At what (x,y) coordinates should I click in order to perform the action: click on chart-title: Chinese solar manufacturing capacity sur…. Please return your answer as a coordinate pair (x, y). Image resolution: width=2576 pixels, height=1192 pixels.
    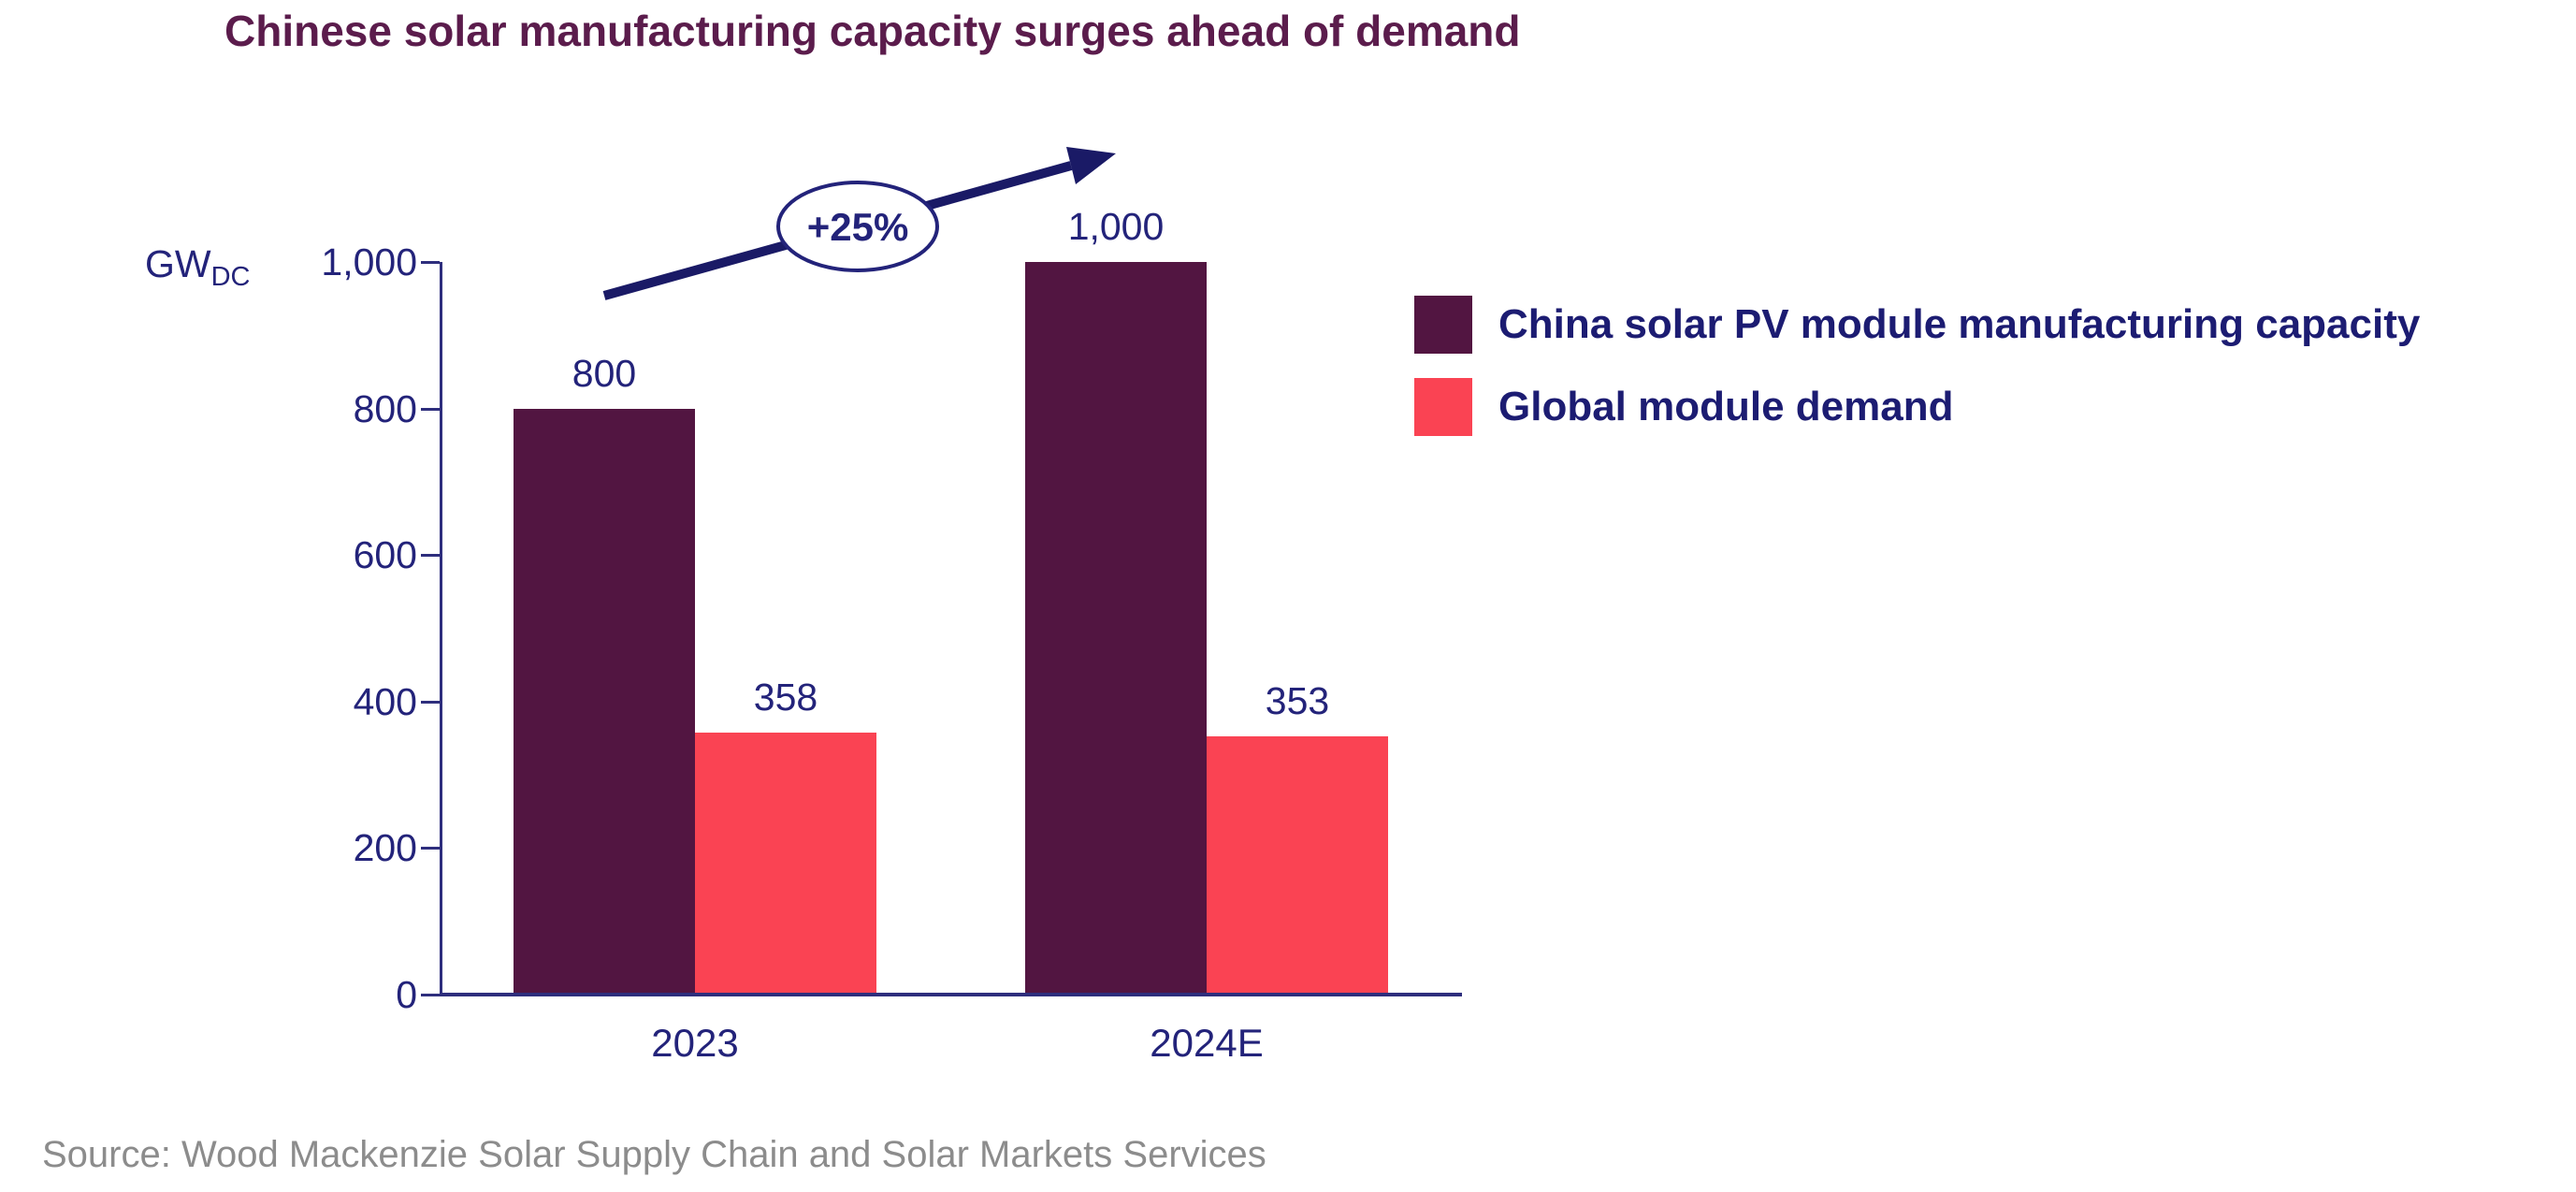
    Looking at the image, I should click on (872, 31).